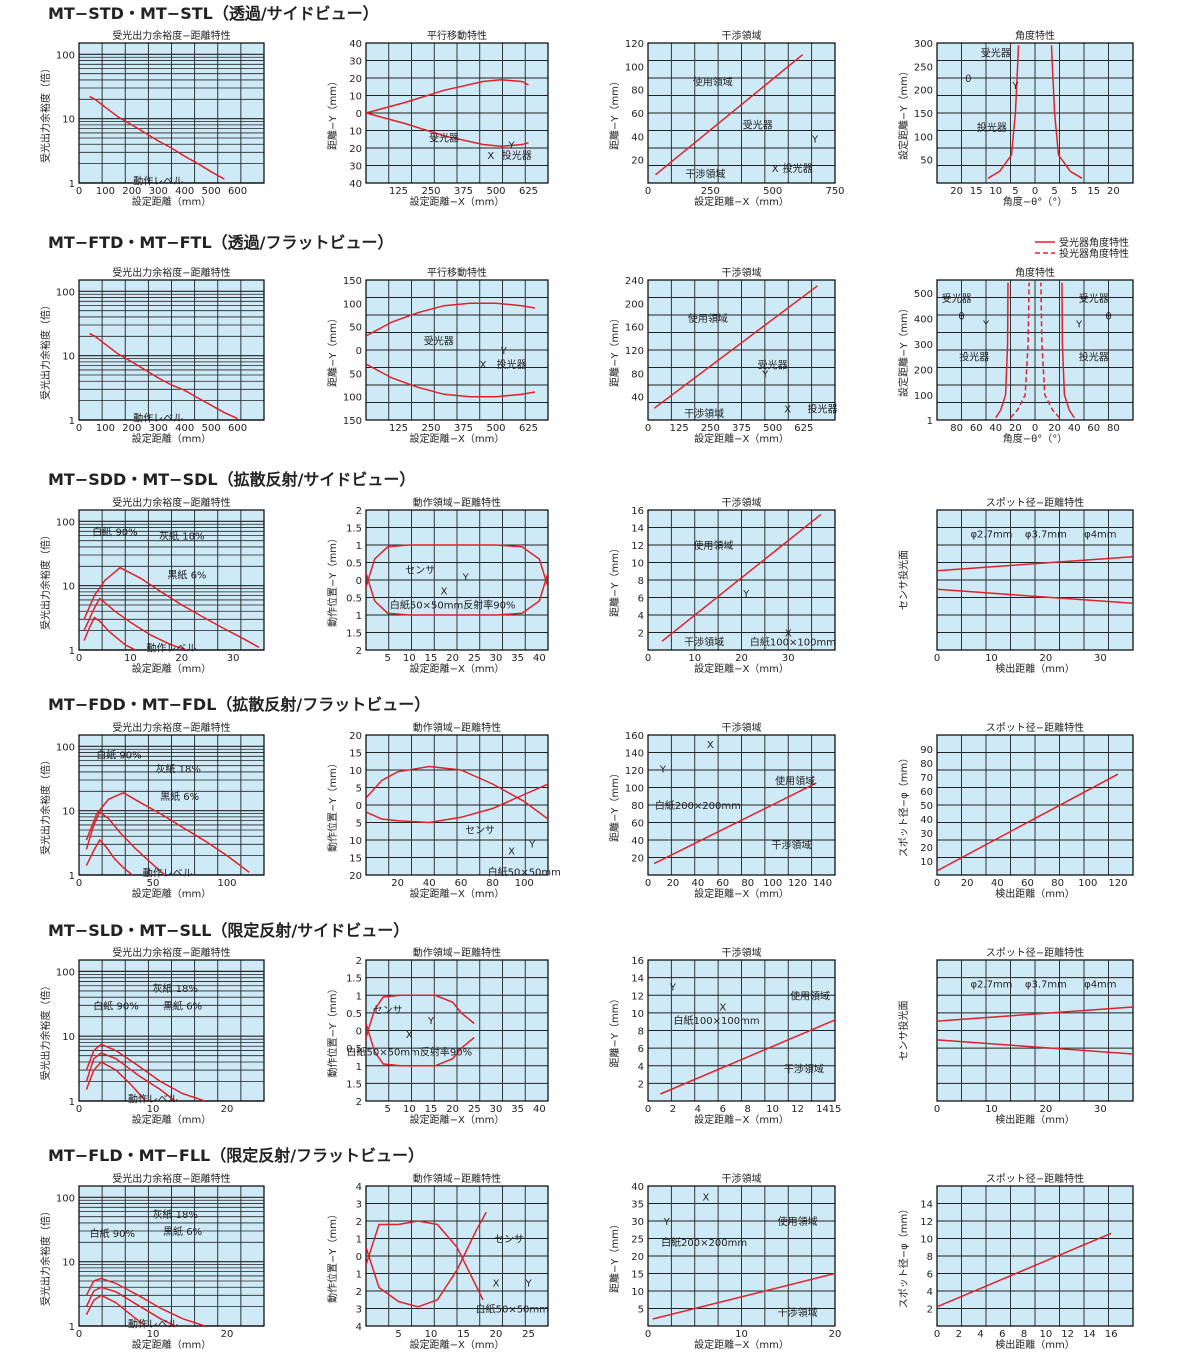 The width and height of the screenshot is (1195, 1365). What do you see at coordinates (211, 428) in the screenshot?
I see `x-tick-label: 500` at bounding box center [211, 428].